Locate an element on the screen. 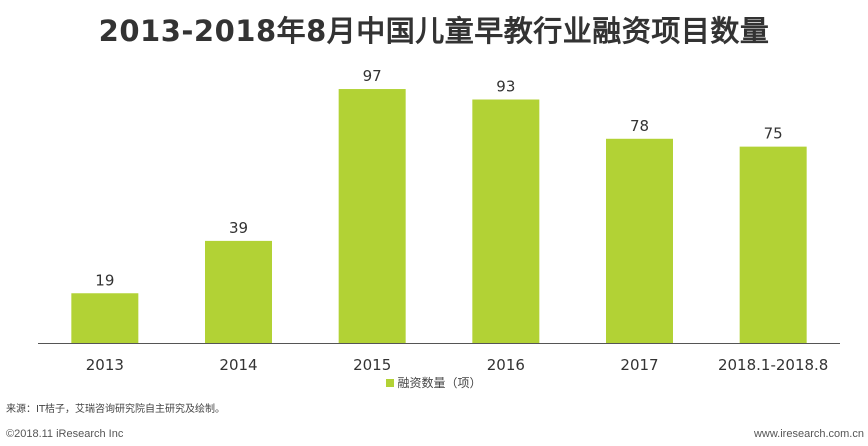  source-note: 来源：IT桔子，艾瑞咨询研究院自主研究及绘制。 is located at coordinates (116, 409).